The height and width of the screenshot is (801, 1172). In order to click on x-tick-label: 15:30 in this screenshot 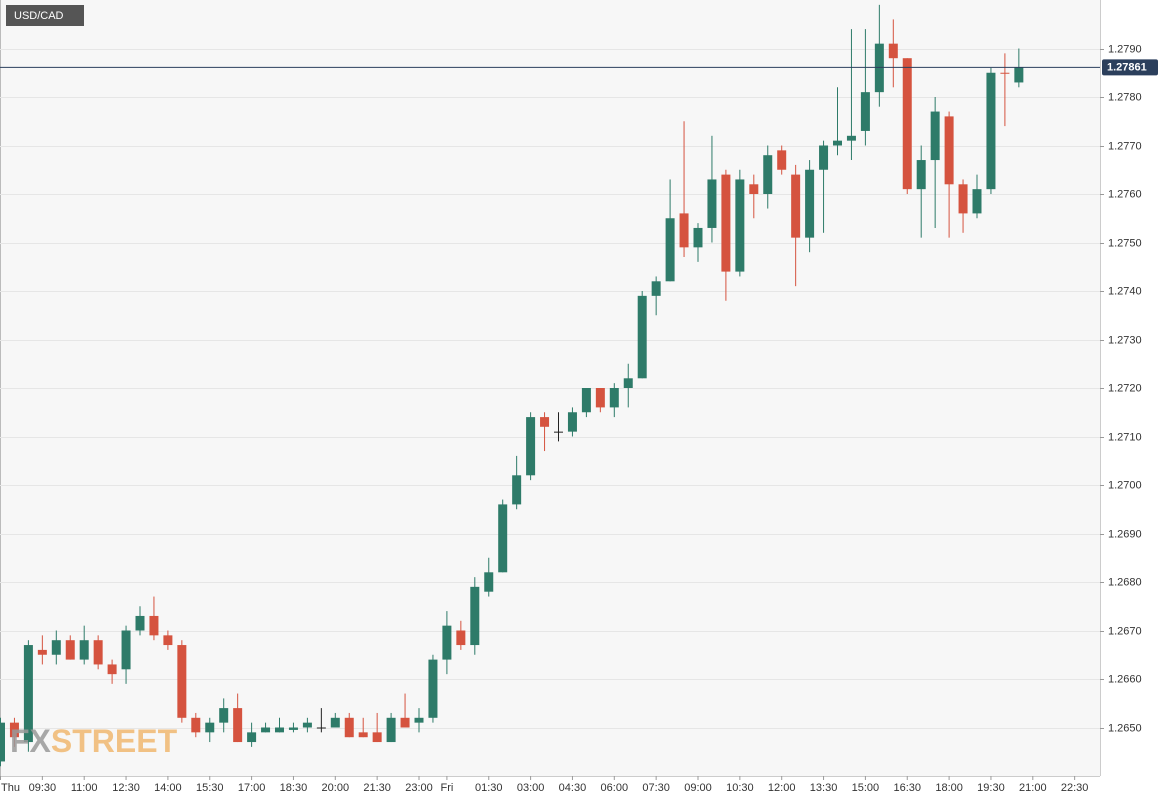, I will do `click(210, 788)`.